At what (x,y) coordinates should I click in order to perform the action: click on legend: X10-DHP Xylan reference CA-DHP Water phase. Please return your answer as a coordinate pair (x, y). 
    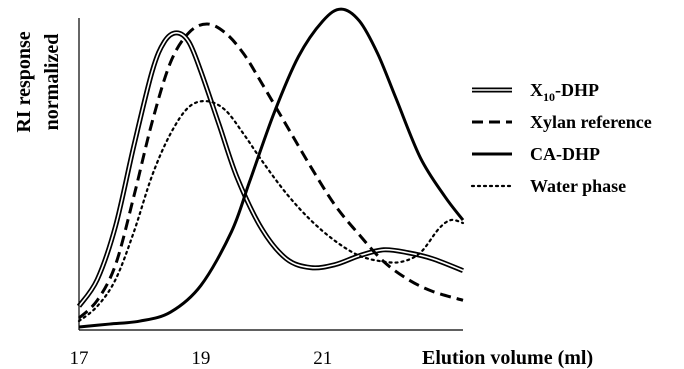
    Looking at the image, I should click on (561, 138).